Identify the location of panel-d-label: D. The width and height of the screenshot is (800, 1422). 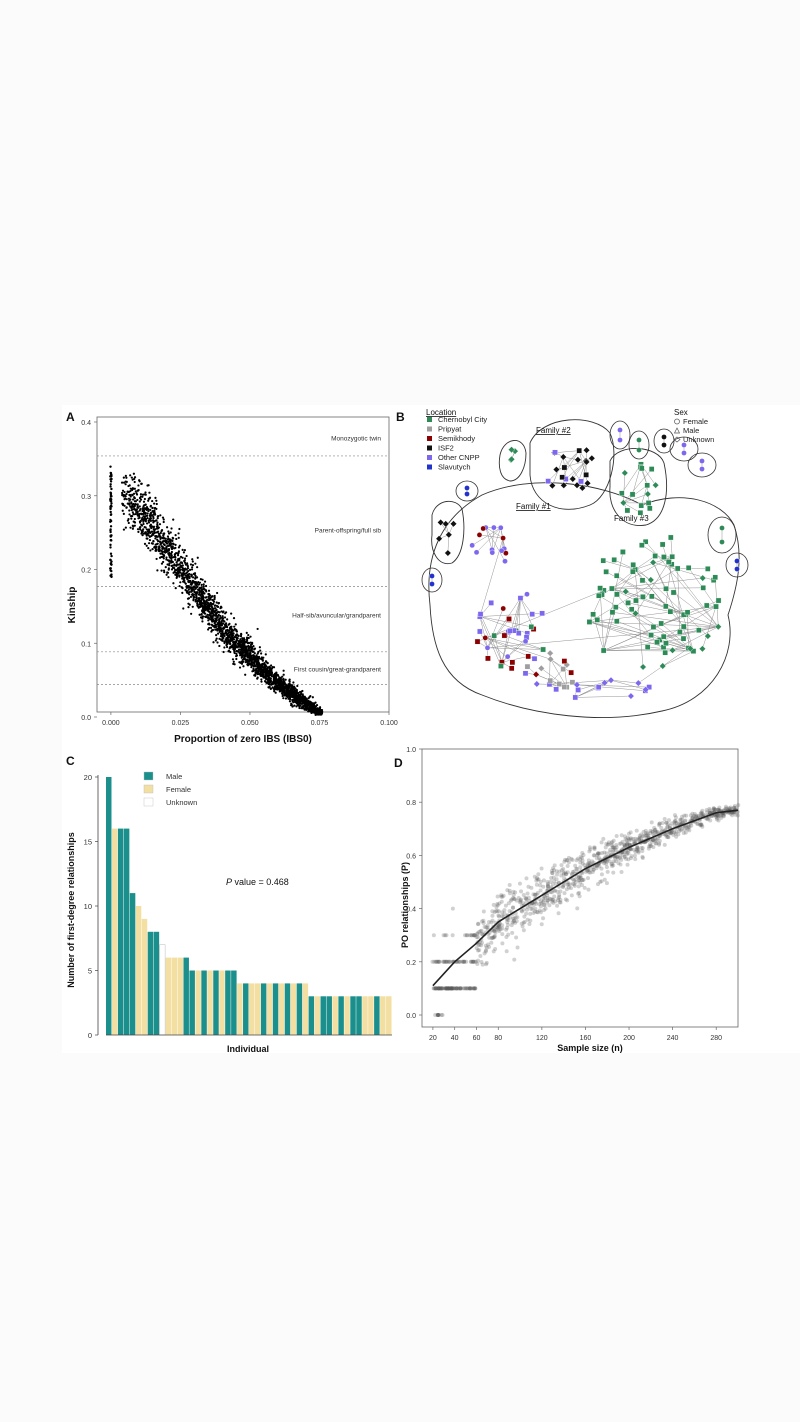
(398, 763).